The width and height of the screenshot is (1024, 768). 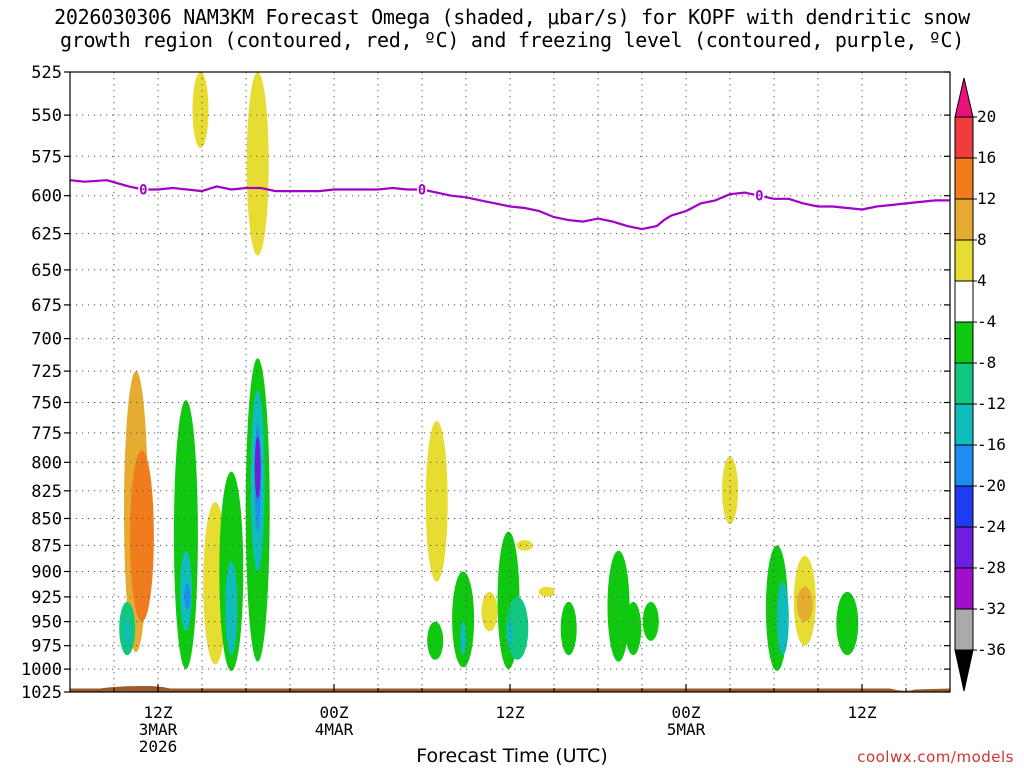 What do you see at coordinates (991, 526) in the screenshot?
I see `colorbar-label: -24` at bounding box center [991, 526].